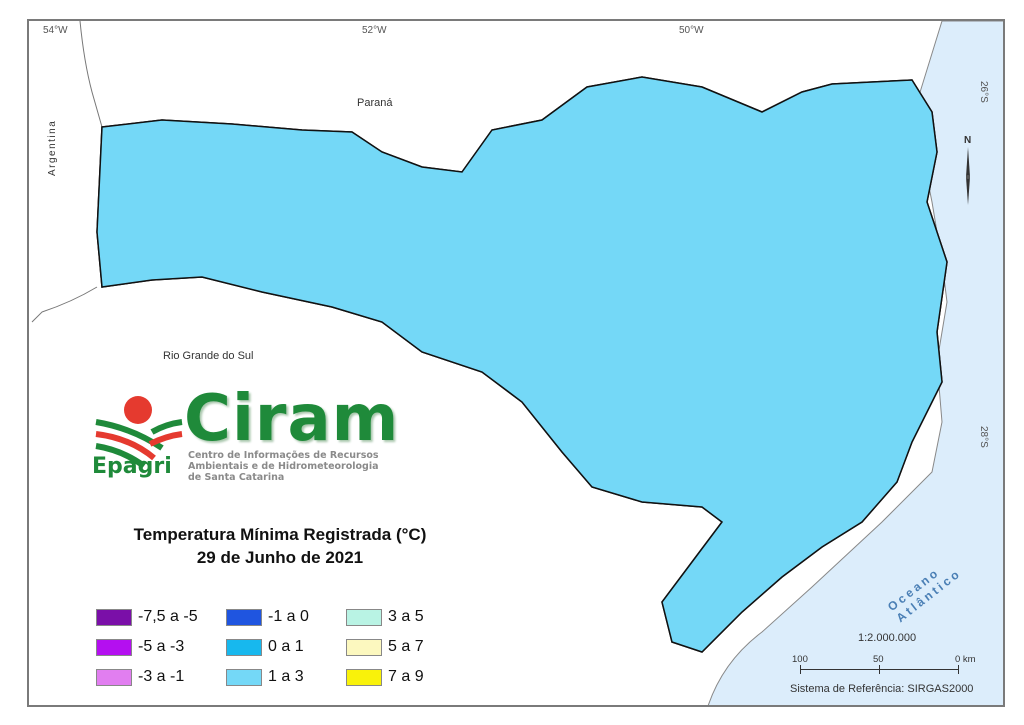 Image resolution: width=1024 pixels, height=725 pixels. I want to click on epagri-wordmark: Epagri, so click(132, 466).